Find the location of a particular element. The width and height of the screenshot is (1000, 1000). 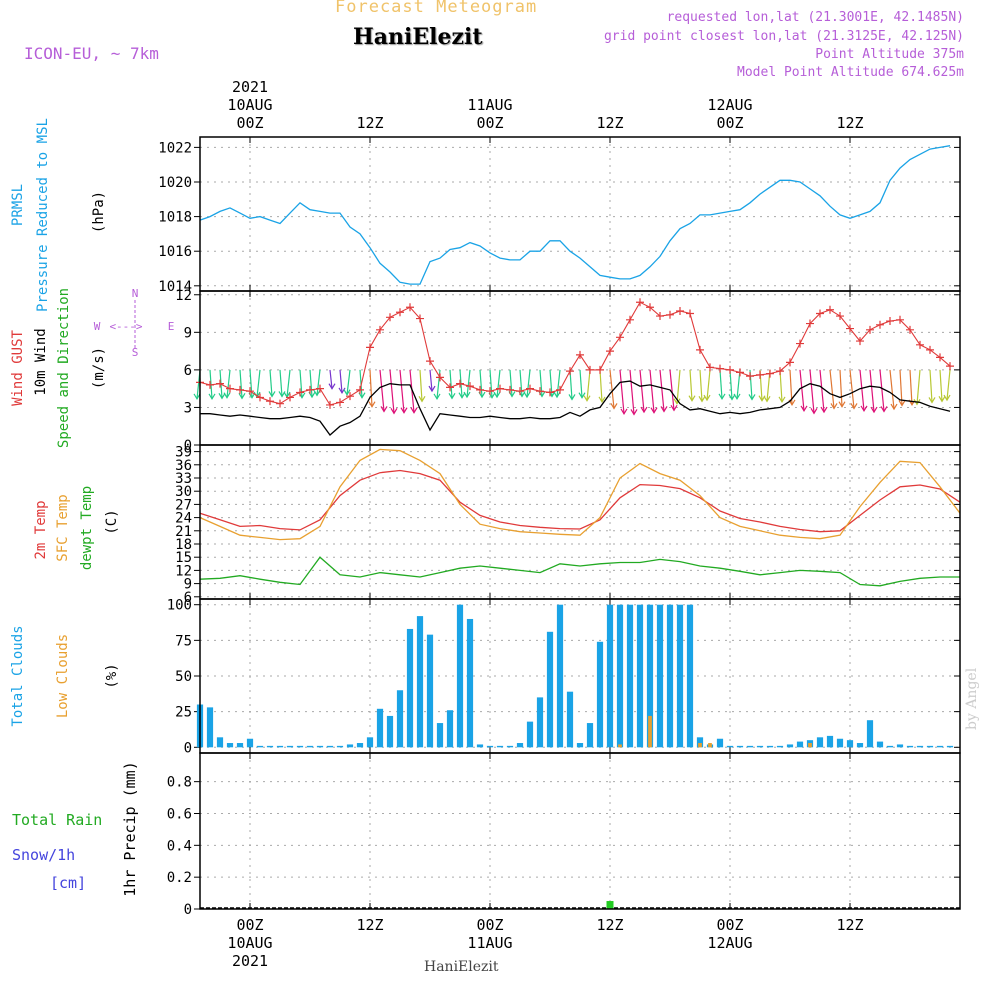

time-label-top: 00Z is located at coordinates (489, 123).